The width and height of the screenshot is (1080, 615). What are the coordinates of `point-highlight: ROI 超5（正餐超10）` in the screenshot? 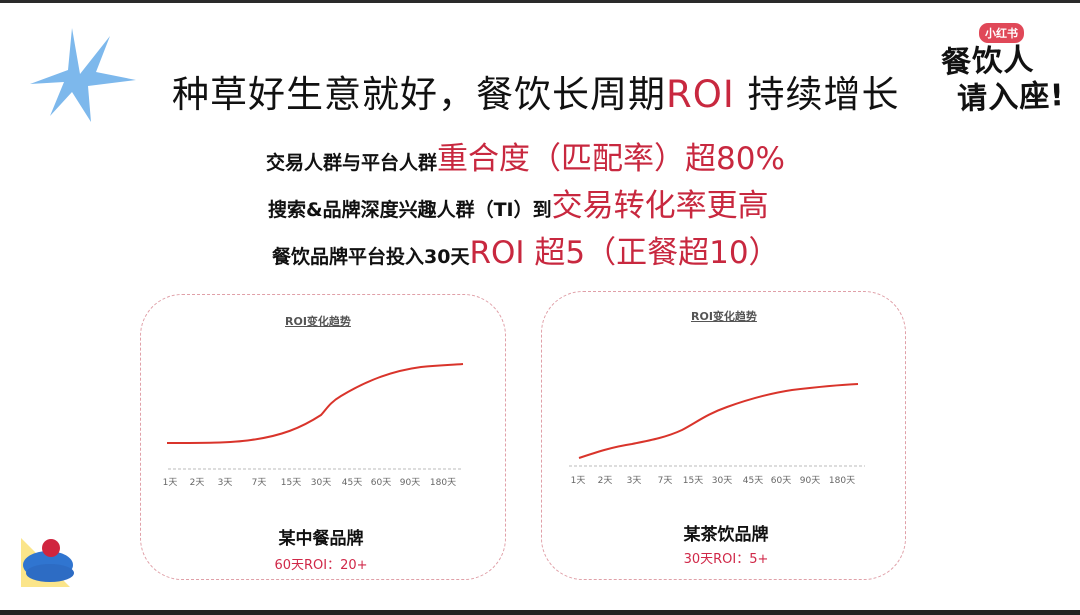 It's located at (624, 253).